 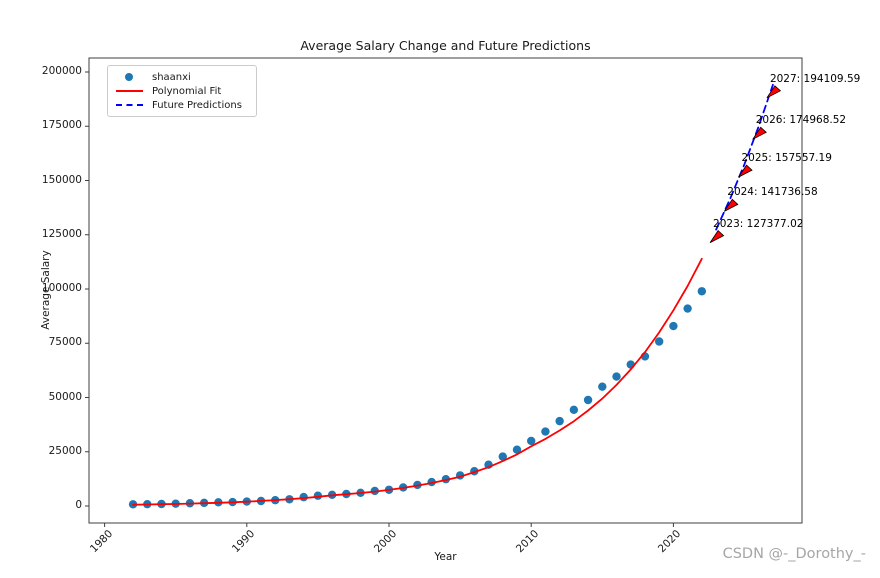 I want to click on y-tick-label: 25000, so click(x=65, y=450).